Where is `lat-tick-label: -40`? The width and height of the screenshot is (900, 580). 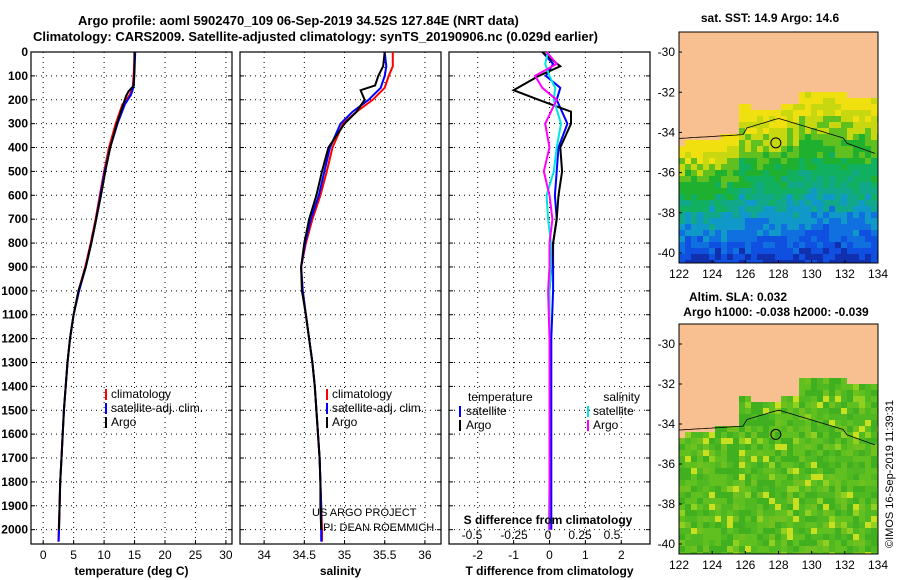
lat-tick-label: -40 is located at coordinates (667, 544).